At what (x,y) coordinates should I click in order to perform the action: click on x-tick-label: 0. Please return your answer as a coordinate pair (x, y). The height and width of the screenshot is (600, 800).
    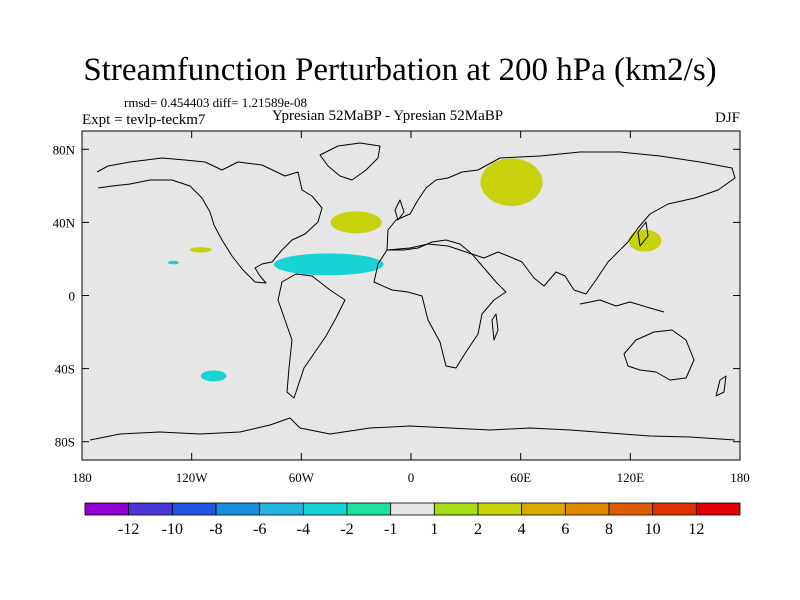
    Looking at the image, I should click on (411, 477).